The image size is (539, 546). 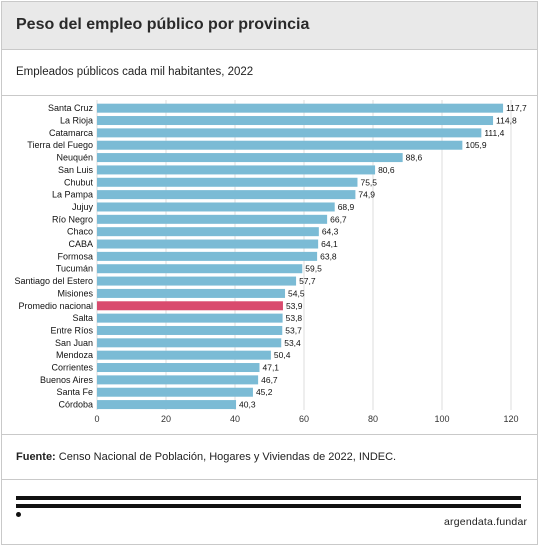 What do you see at coordinates (72, 195) in the screenshot?
I see `category-label: La Pampa` at bounding box center [72, 195].